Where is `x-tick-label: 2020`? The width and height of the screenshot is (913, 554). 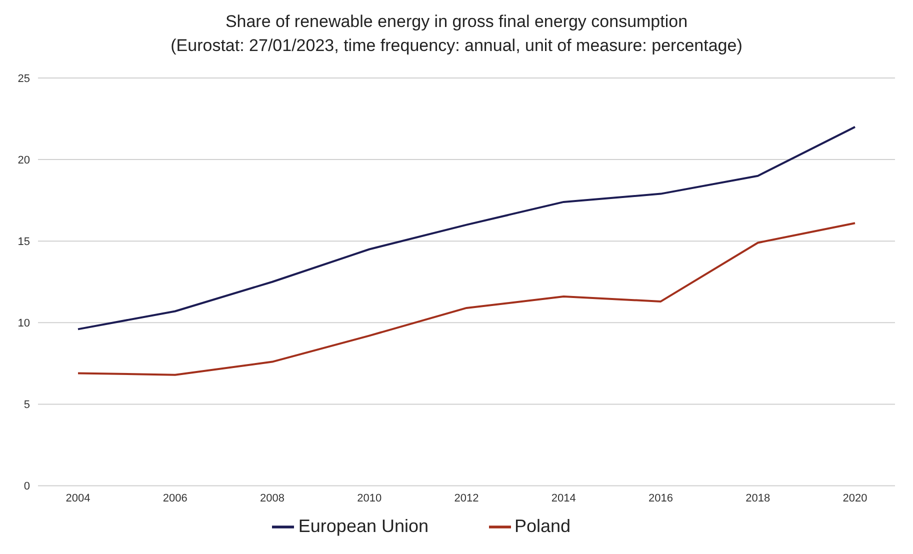
x-tick-label: 2020 is located at coordinates (855, 498).